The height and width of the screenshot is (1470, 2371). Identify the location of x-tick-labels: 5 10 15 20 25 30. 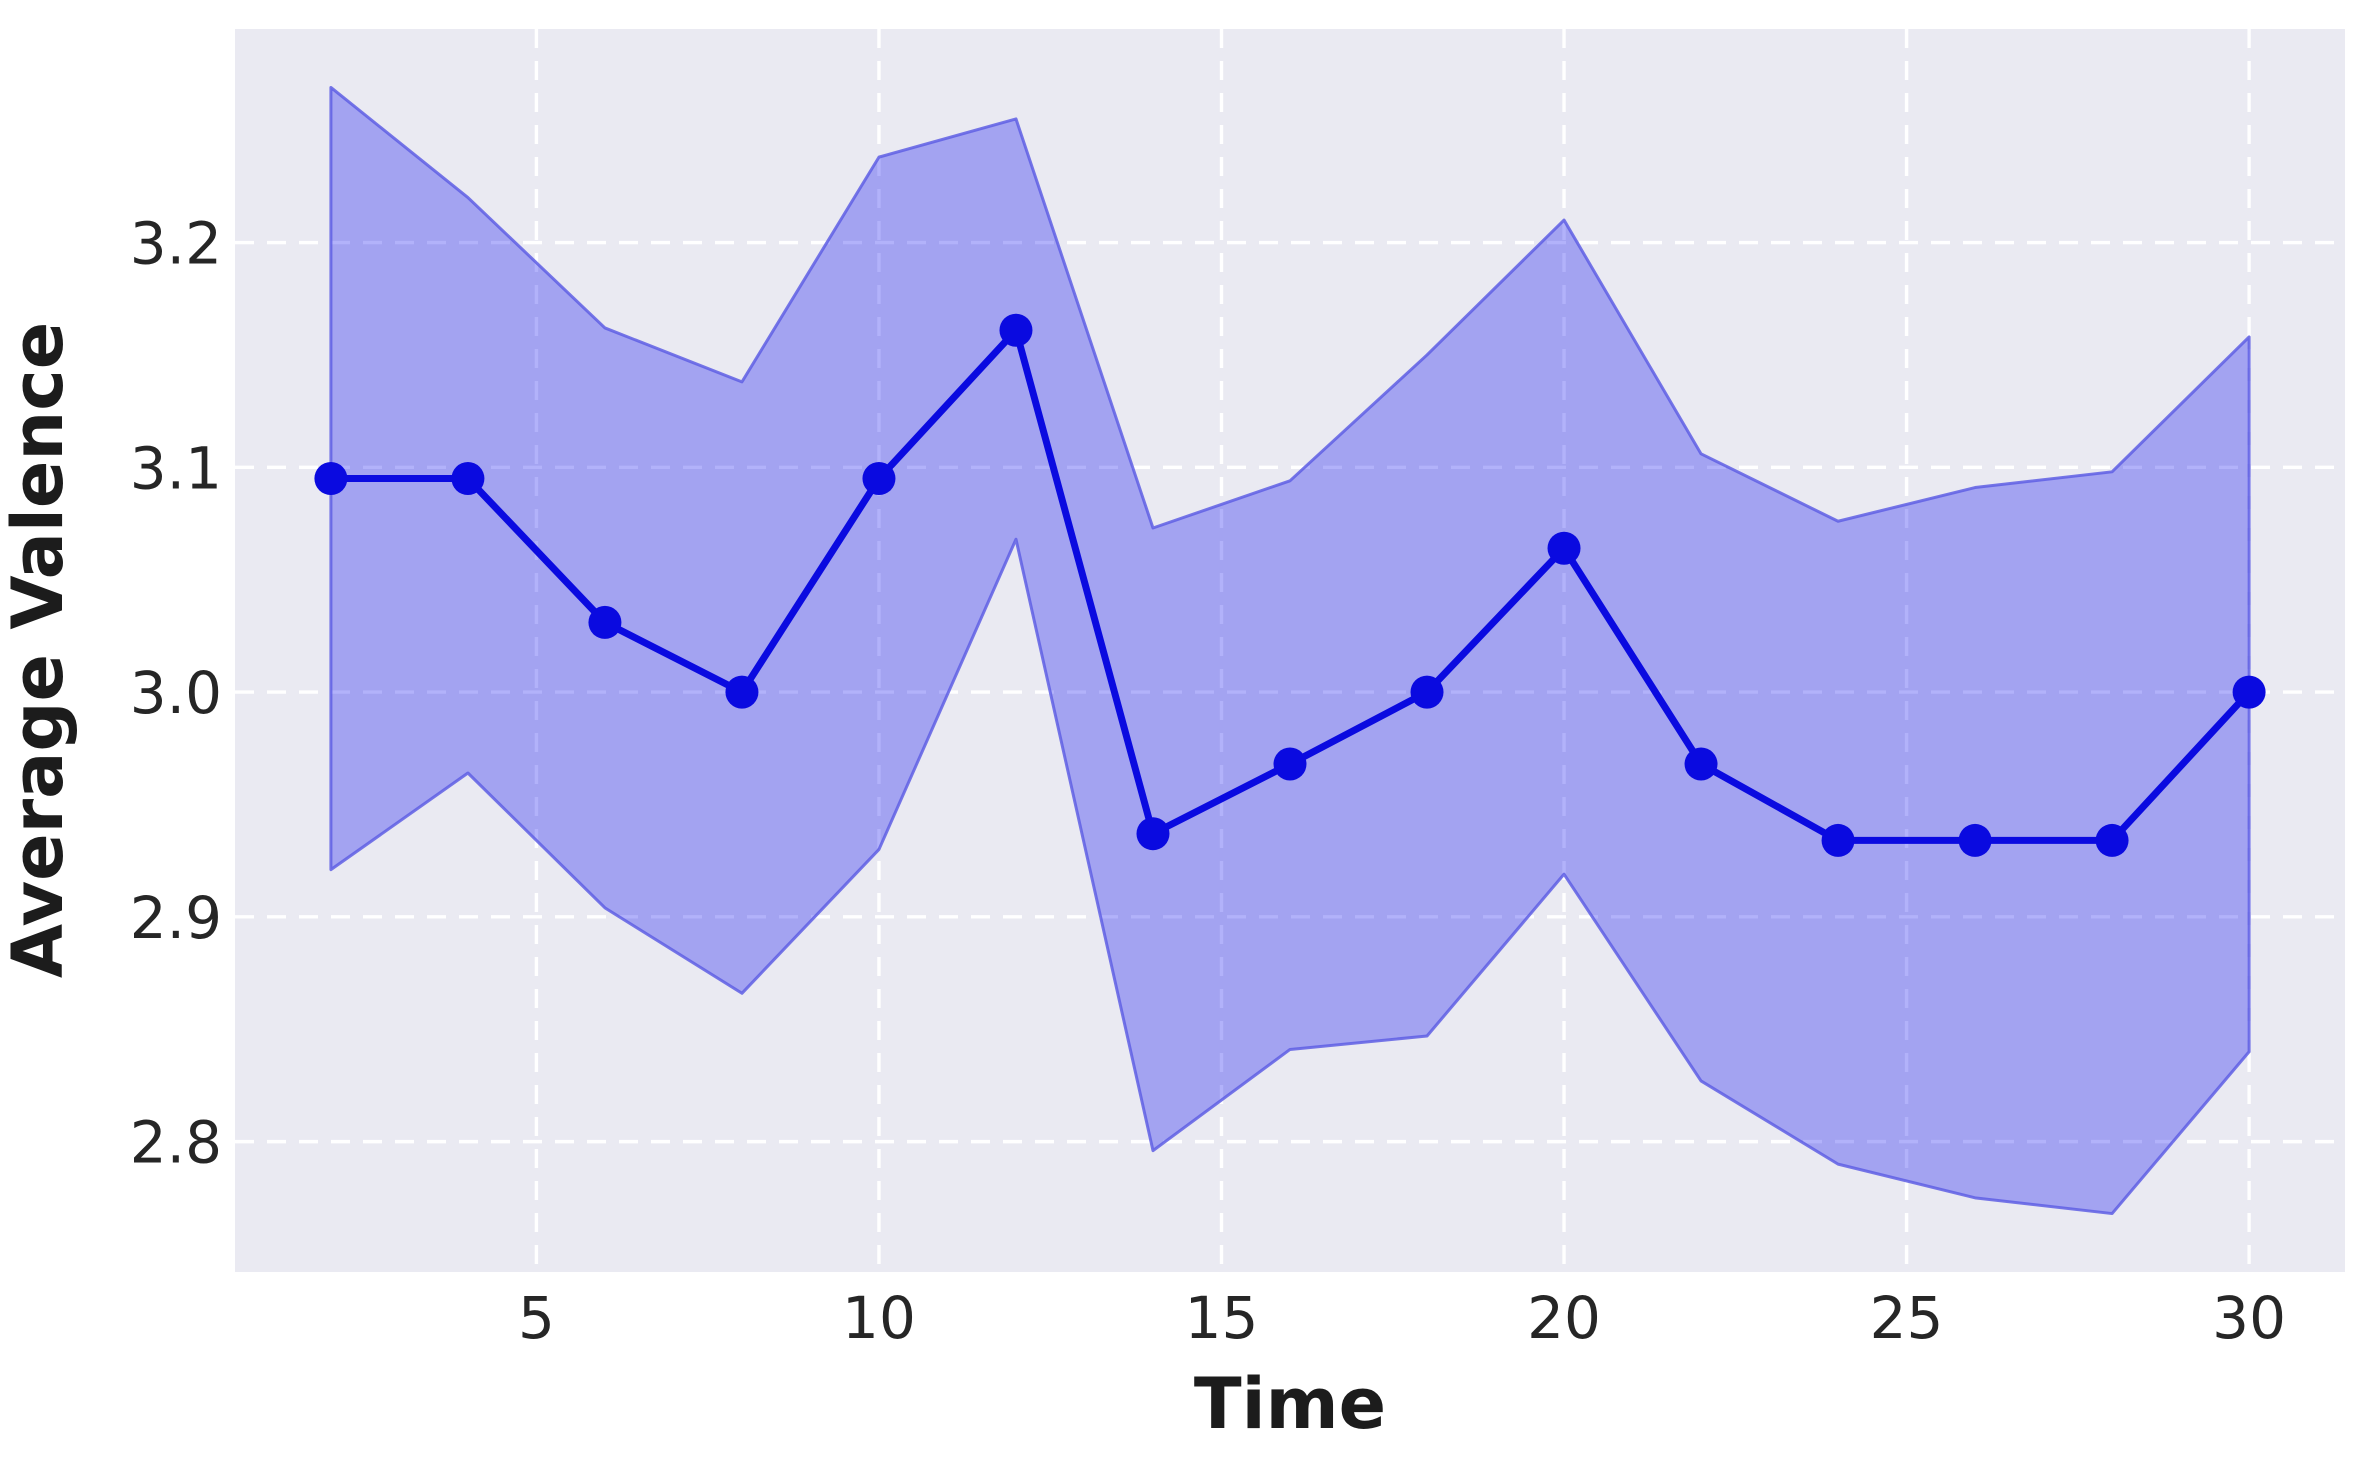
(1402, 1318).